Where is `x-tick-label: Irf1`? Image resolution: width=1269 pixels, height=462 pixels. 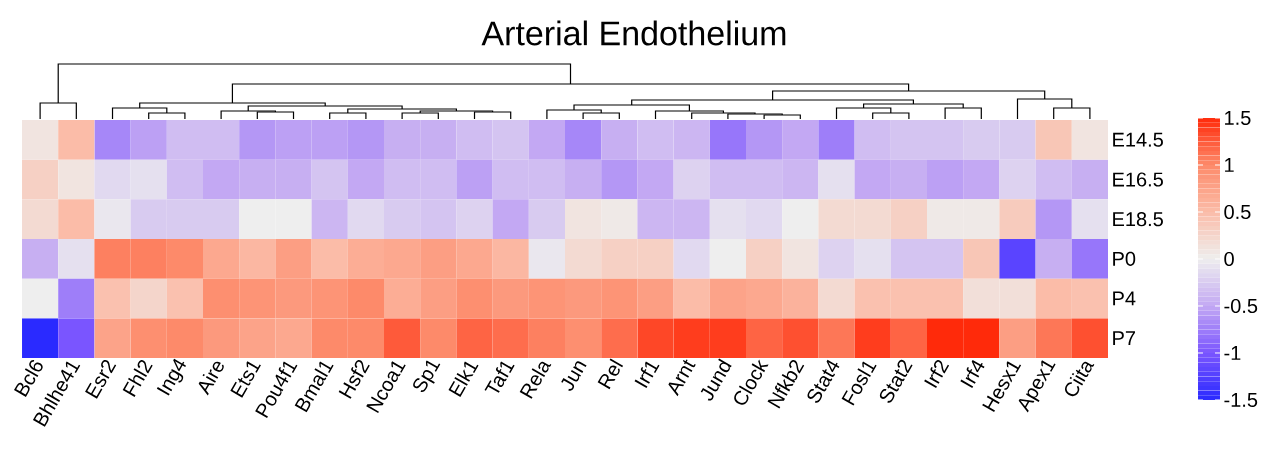 x-tick-label: Irf1 is located at coordinates (647, 375).